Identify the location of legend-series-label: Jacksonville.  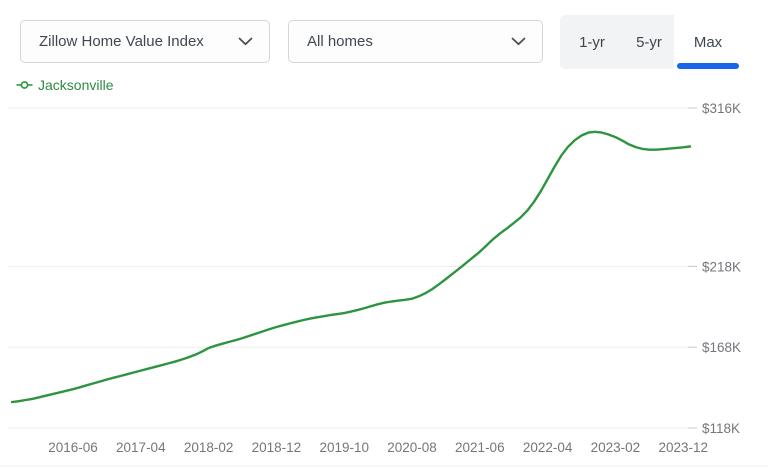
(76, 85).